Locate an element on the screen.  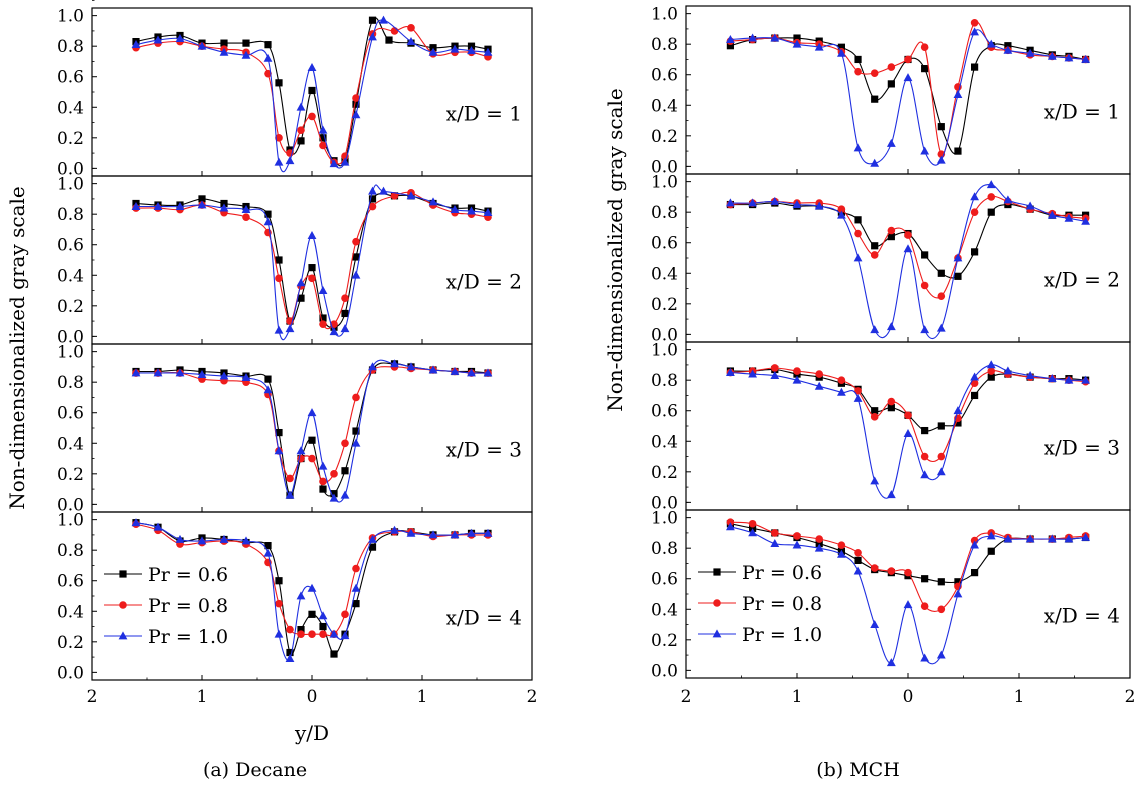
chart-a-caption: (a) Decane is located at coordinates (255, 770).